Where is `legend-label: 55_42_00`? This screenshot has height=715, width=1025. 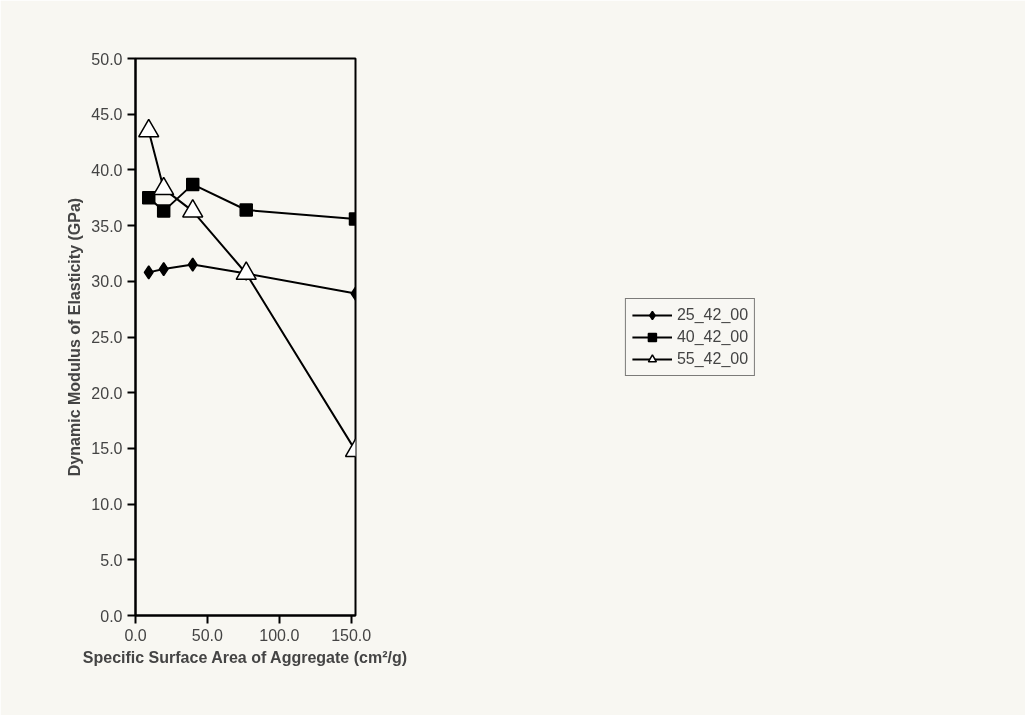
legend-label: 55_42_00 is located at coordinates (712, 358).